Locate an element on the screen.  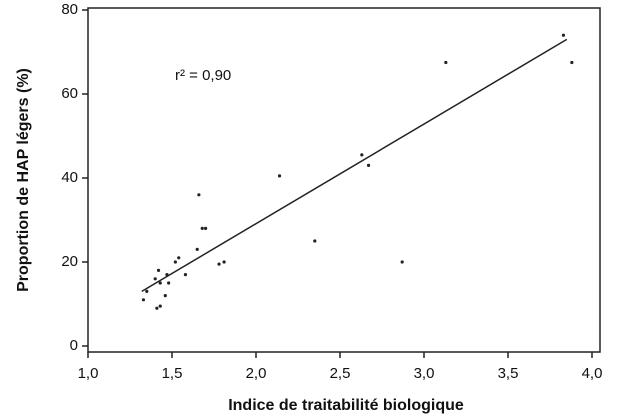
x-axis-title: Indice de traitabilité biologique is located at coordinates (346, 405).